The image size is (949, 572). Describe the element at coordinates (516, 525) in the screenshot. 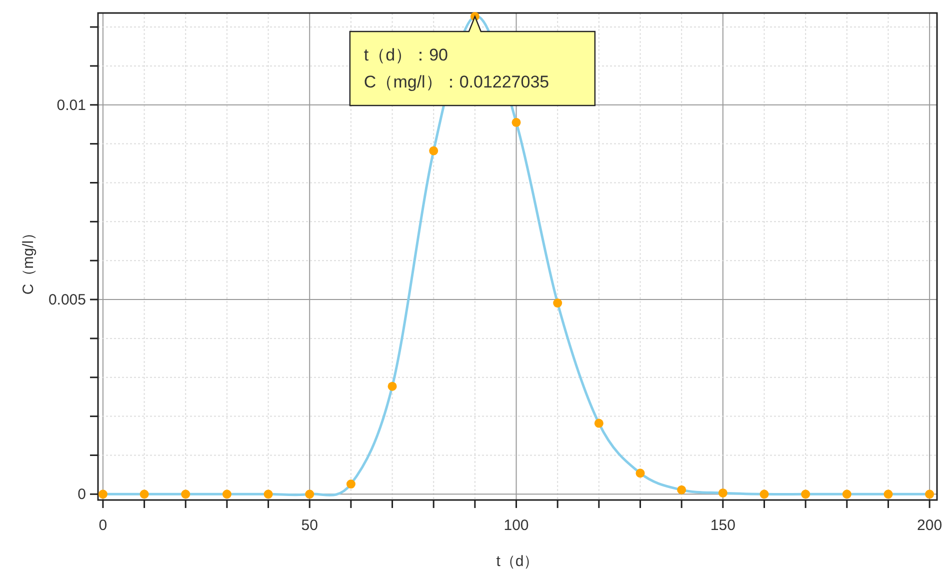

I see `x-tick-label: 100` at that location.